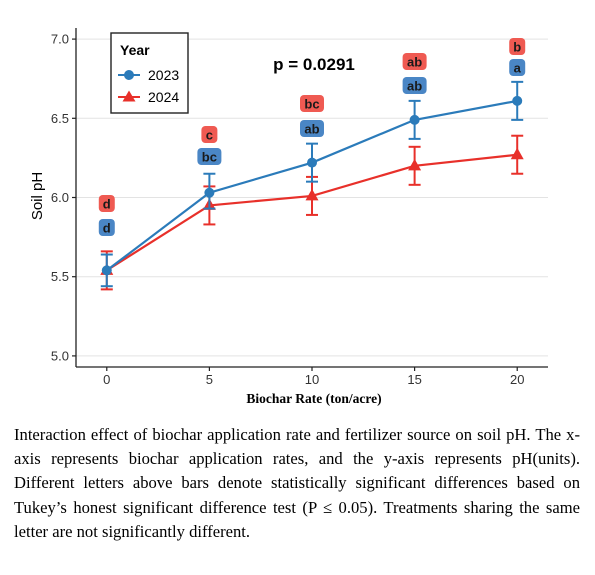  I want to click on y-tick-label-2: 6.0, so click(60, 197).